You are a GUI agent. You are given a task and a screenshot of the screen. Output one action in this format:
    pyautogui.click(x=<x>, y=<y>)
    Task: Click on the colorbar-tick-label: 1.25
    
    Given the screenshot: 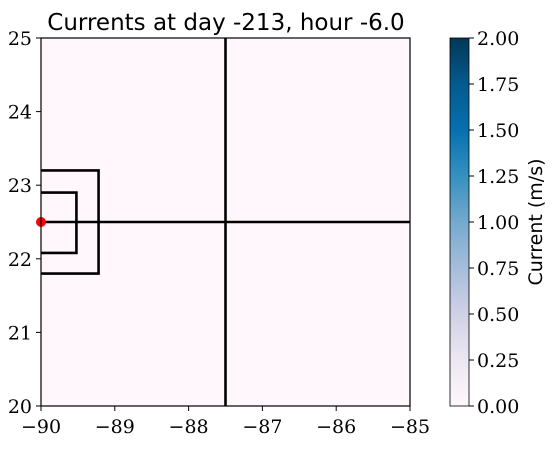 What is the action you would take?
    pyautogui.click(x=498, y=177)
    